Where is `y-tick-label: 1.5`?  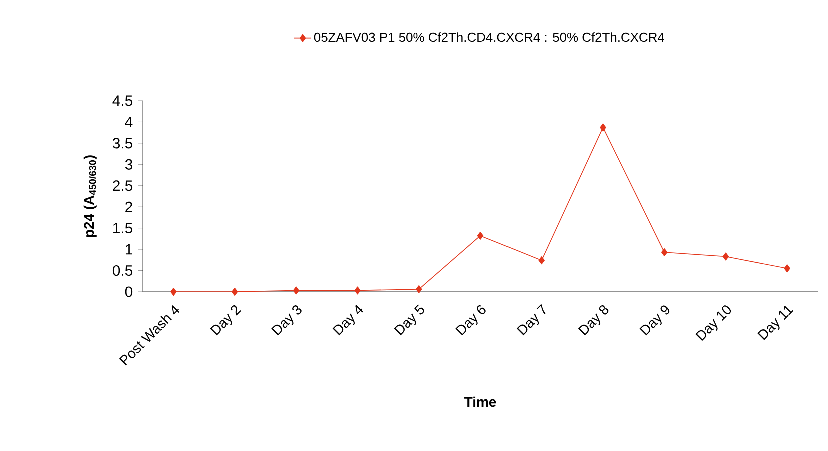 y-tick-label: 1.5 is located at coordinates (123, 228).